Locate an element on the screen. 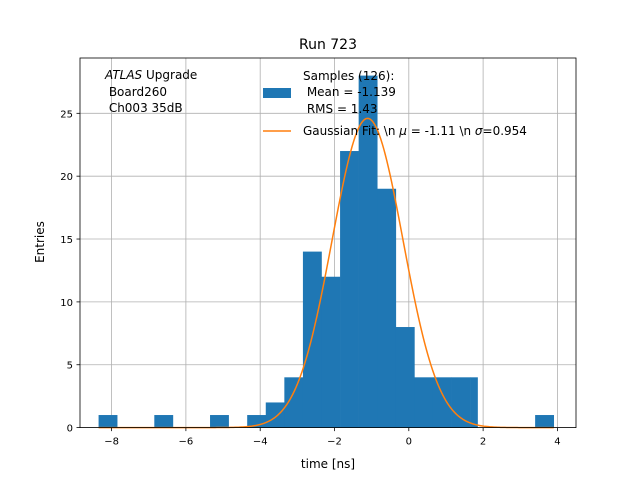 The height and width of the screenshot is (480, 640). legend-fit-mu-symbol: μ is located at coordinates (402, 131).